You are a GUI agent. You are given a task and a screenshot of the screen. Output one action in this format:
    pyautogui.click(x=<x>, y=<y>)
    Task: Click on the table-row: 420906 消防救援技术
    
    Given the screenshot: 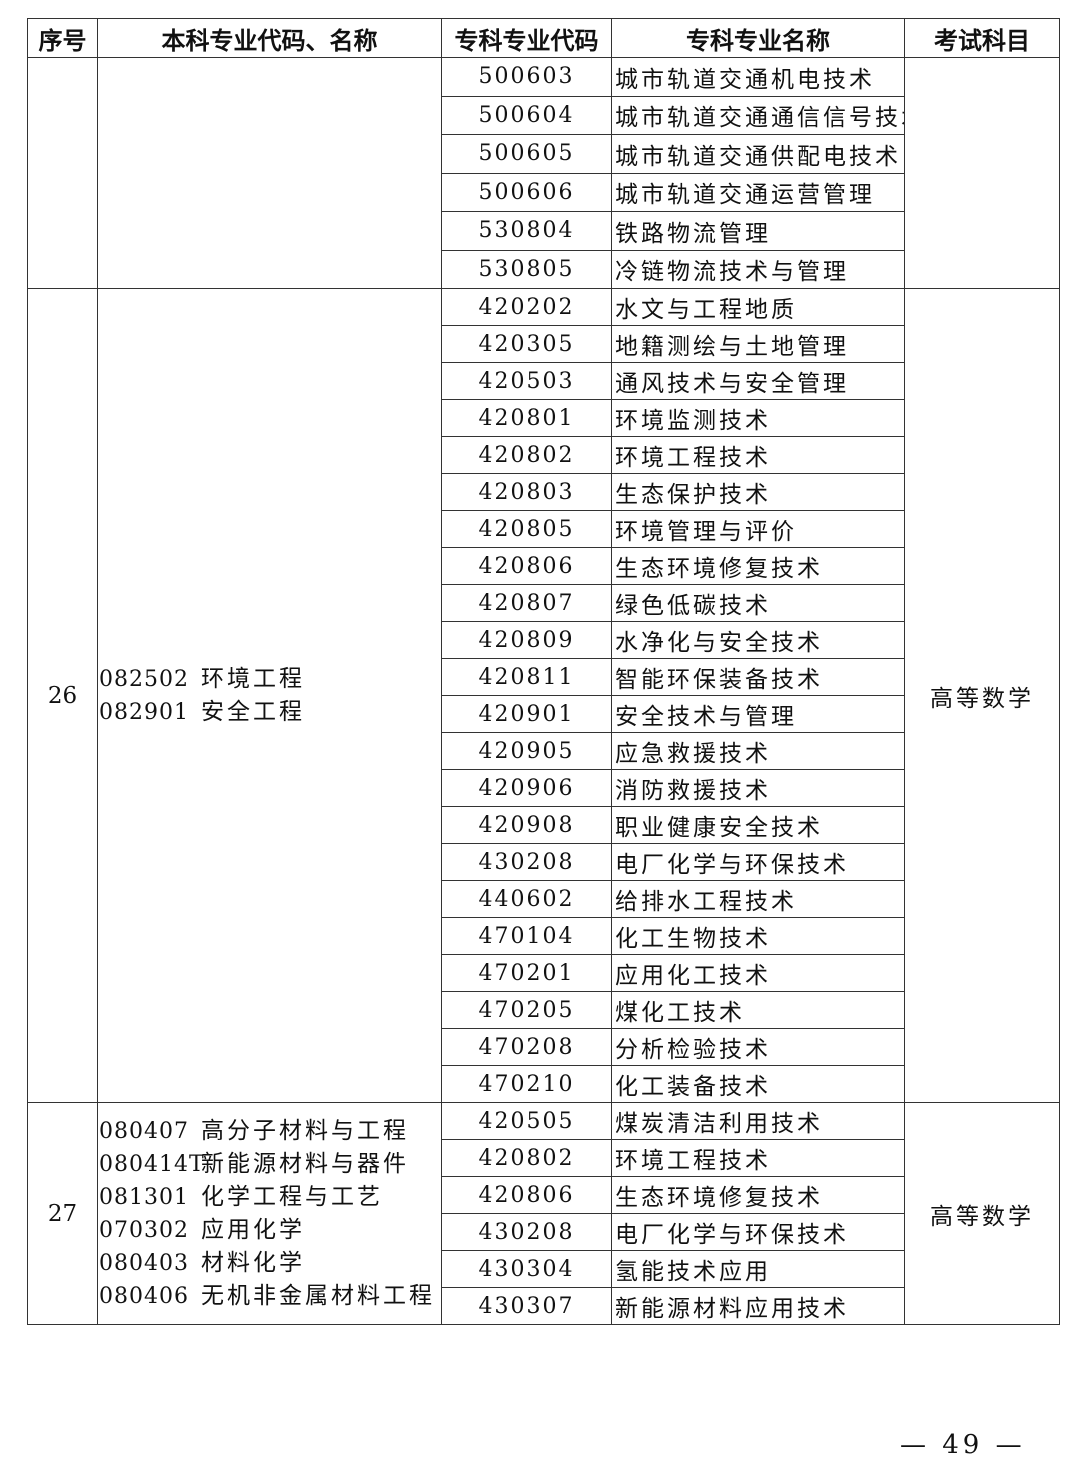 What is the action you would take?
    pyautogui.click(x=544, y=788)
    